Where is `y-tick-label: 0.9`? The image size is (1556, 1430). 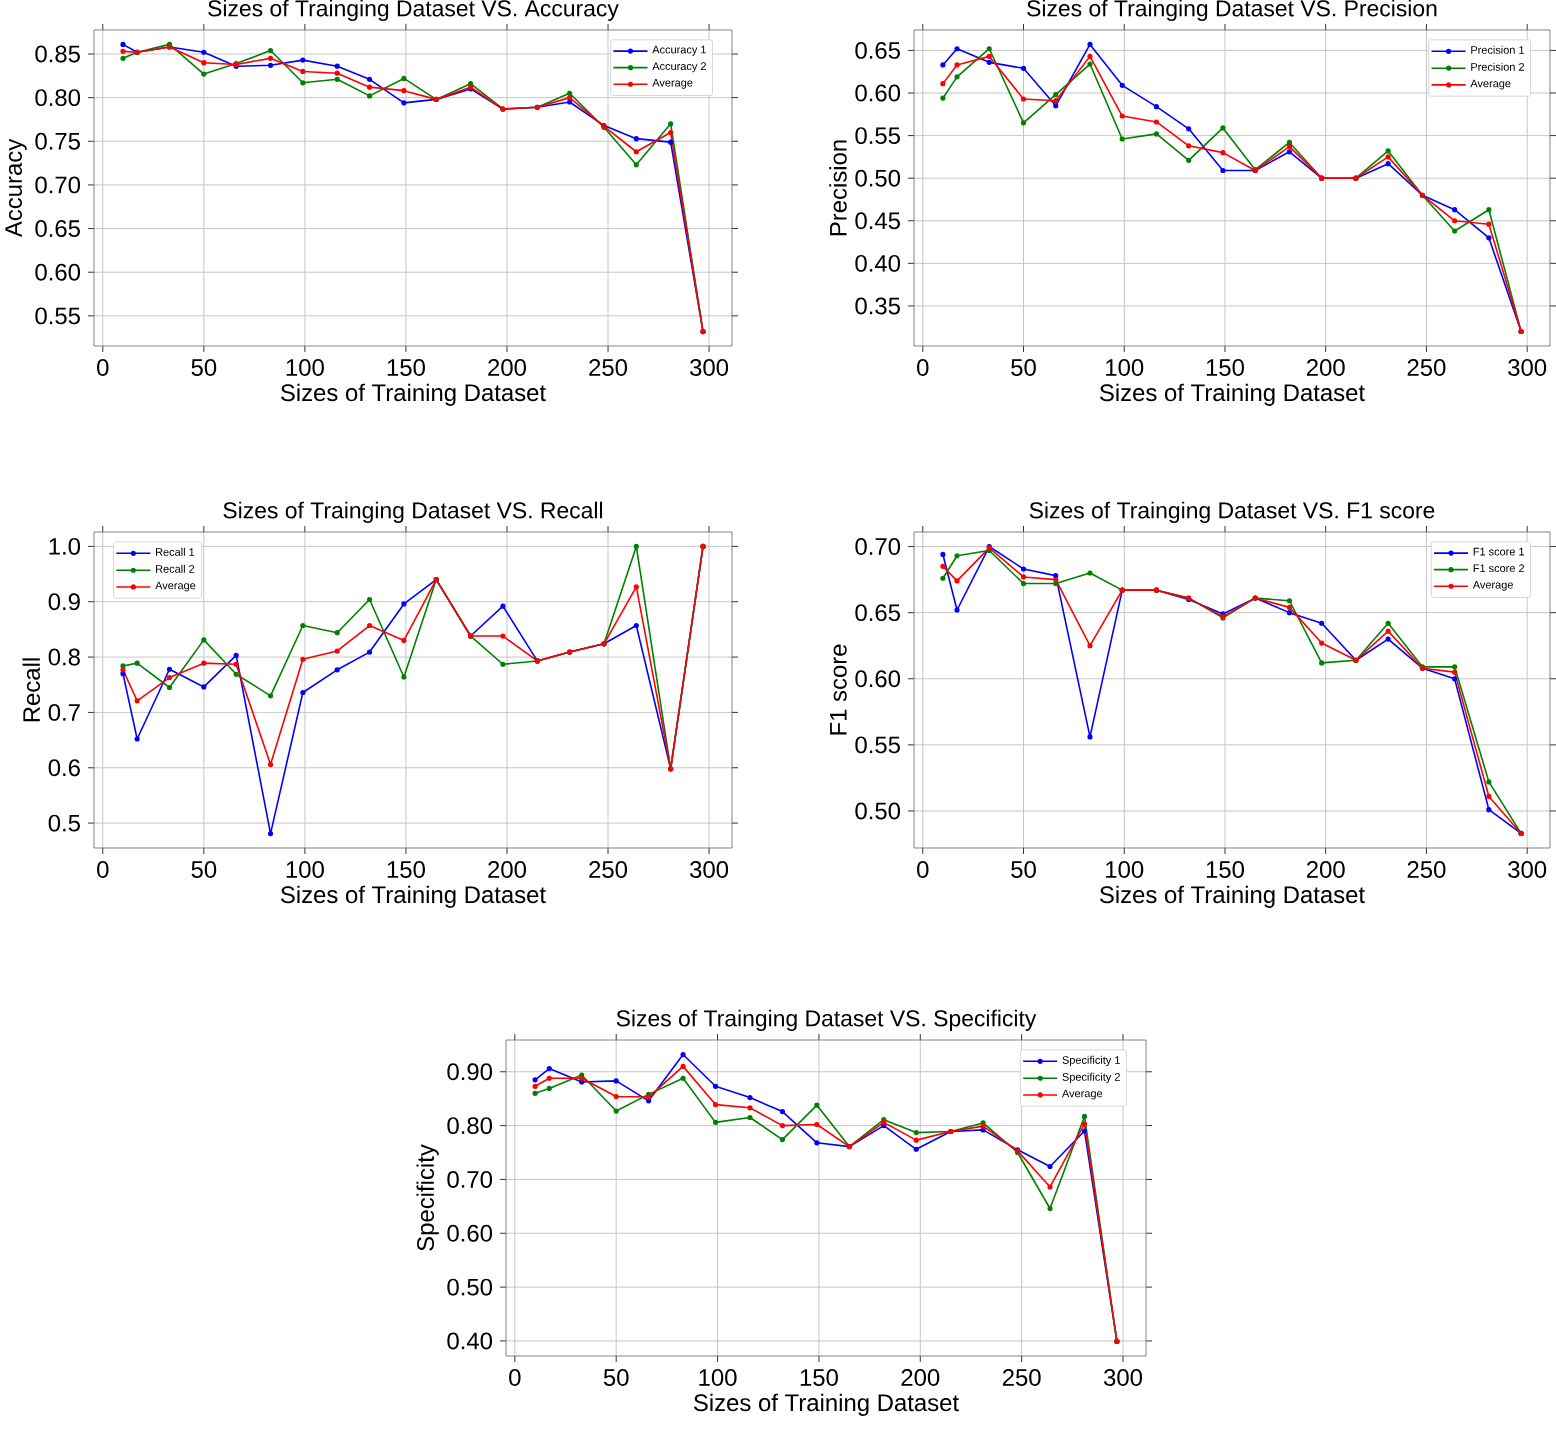
y-tick-label: 0.9 is located at coordinates (64, 602).